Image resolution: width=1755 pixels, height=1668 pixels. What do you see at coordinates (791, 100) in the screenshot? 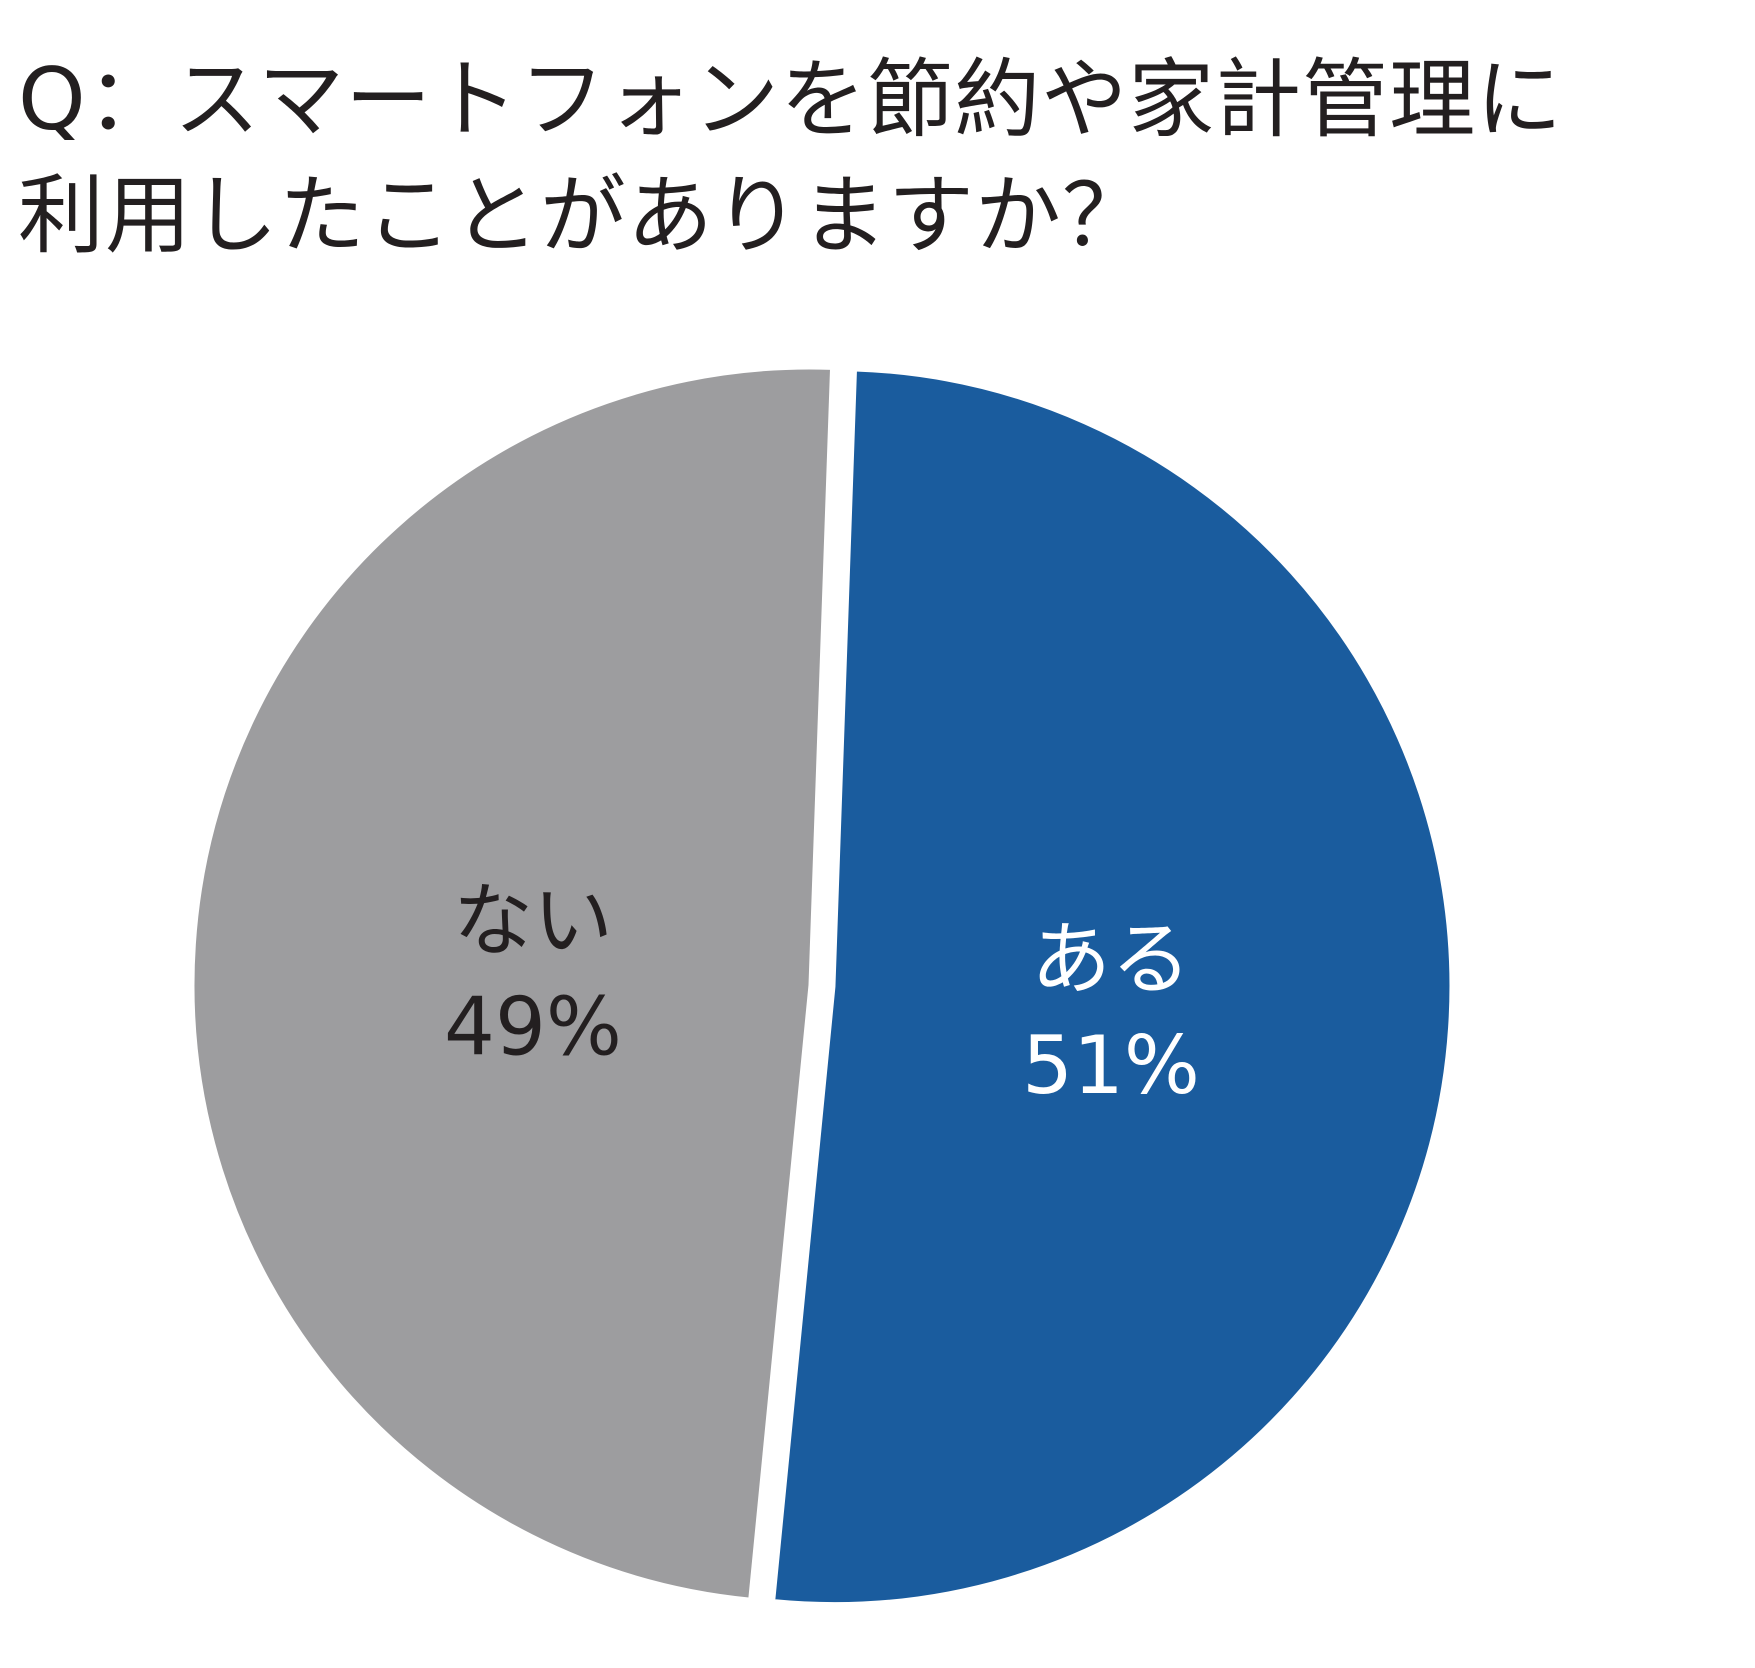
I see `chart-title-line-1: Q：スマートフォンを節約や家計管理に` at bounding box center [791, 100].